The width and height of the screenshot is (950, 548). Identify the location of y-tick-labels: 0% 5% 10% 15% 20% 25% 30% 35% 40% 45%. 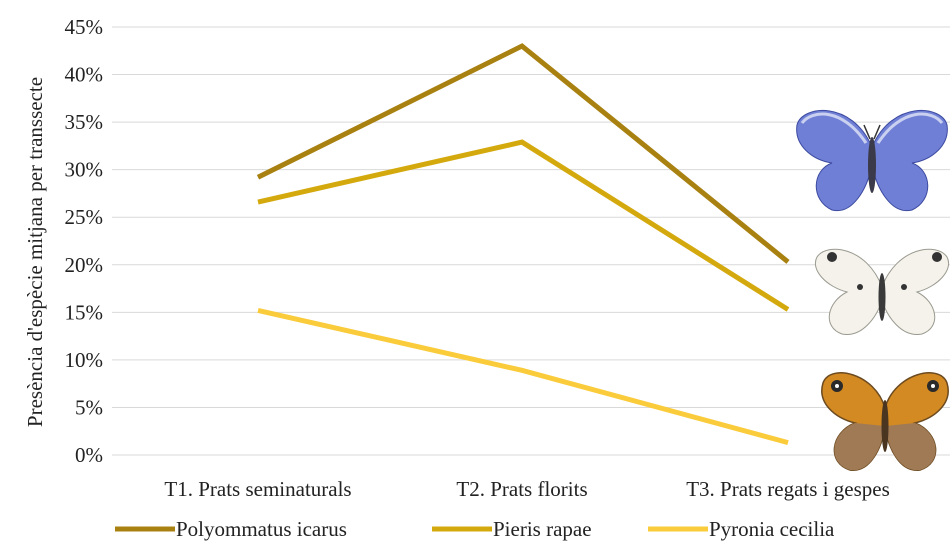
(84, 241).